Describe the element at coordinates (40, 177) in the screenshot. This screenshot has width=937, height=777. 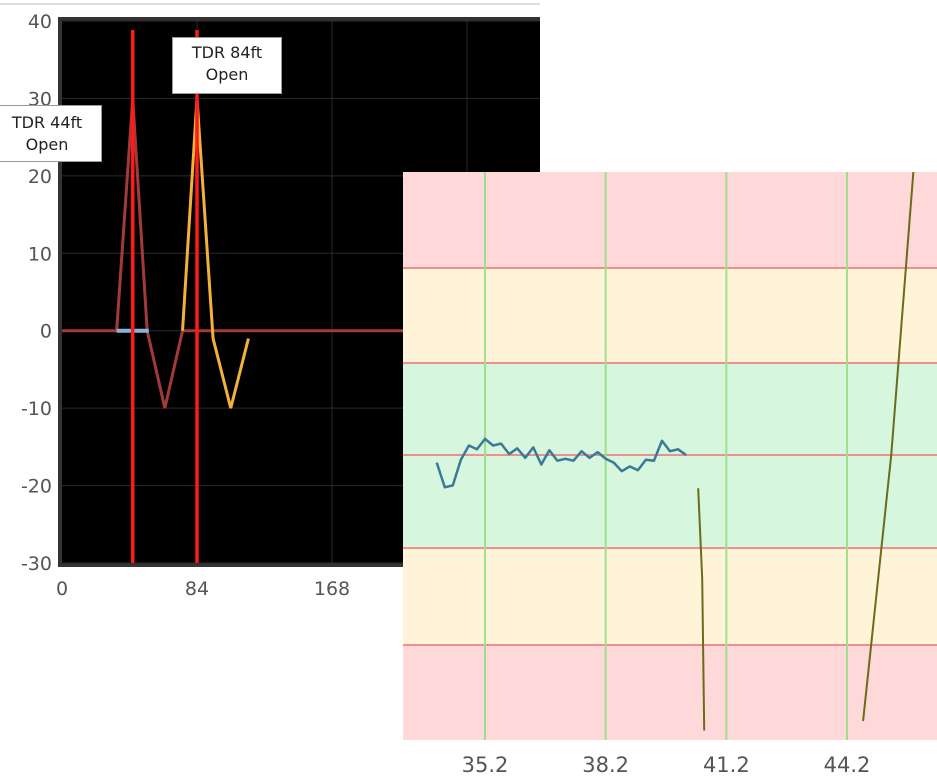
I see `y-tick-label: 20` at that location.